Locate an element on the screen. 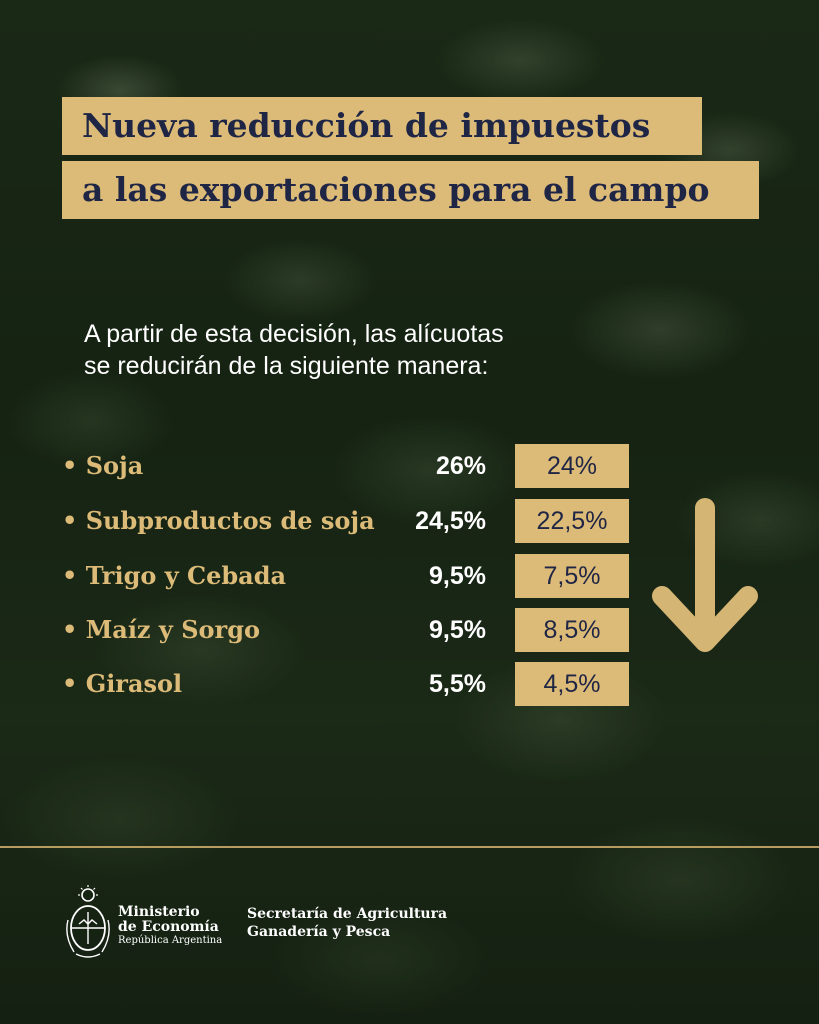  title-line-1: Nueva reducción de impuestos is located at coordinates (382, 126).